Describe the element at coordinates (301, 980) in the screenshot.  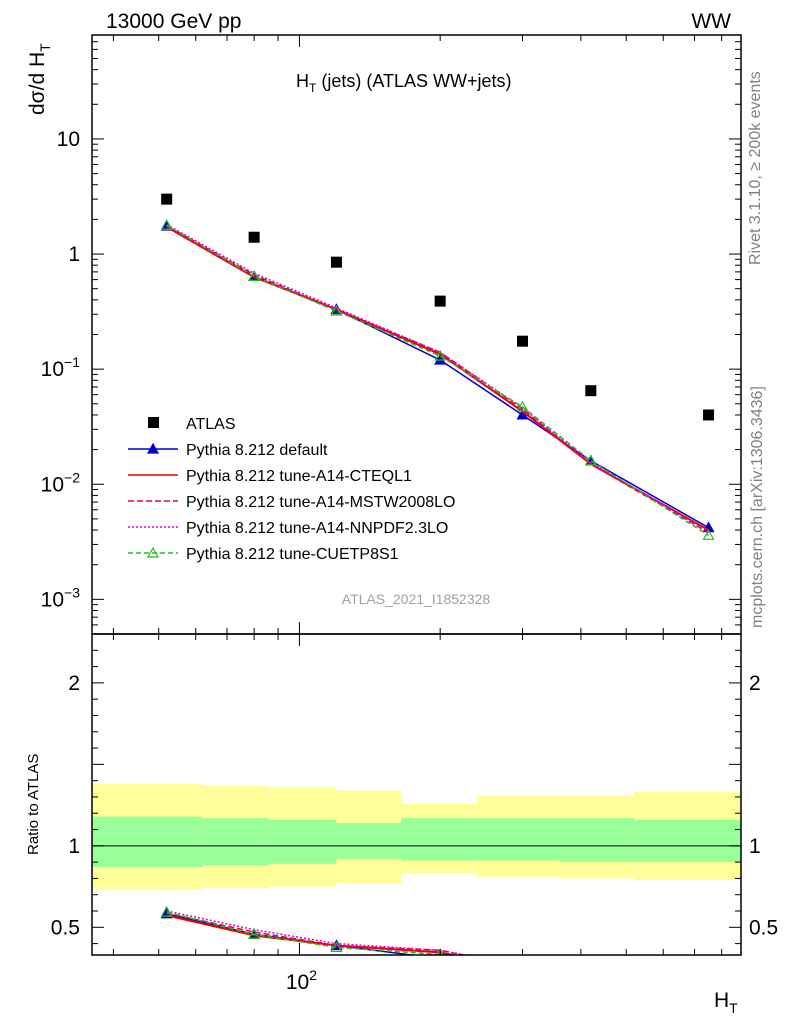
I see `x-tick-label: 102` at that location.